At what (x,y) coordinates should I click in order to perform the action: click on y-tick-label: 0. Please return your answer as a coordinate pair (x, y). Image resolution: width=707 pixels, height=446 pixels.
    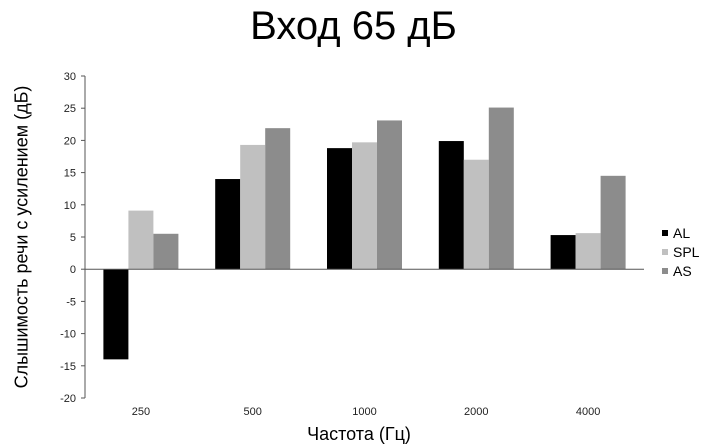
    Looking at the image, I should click on (73, 270).